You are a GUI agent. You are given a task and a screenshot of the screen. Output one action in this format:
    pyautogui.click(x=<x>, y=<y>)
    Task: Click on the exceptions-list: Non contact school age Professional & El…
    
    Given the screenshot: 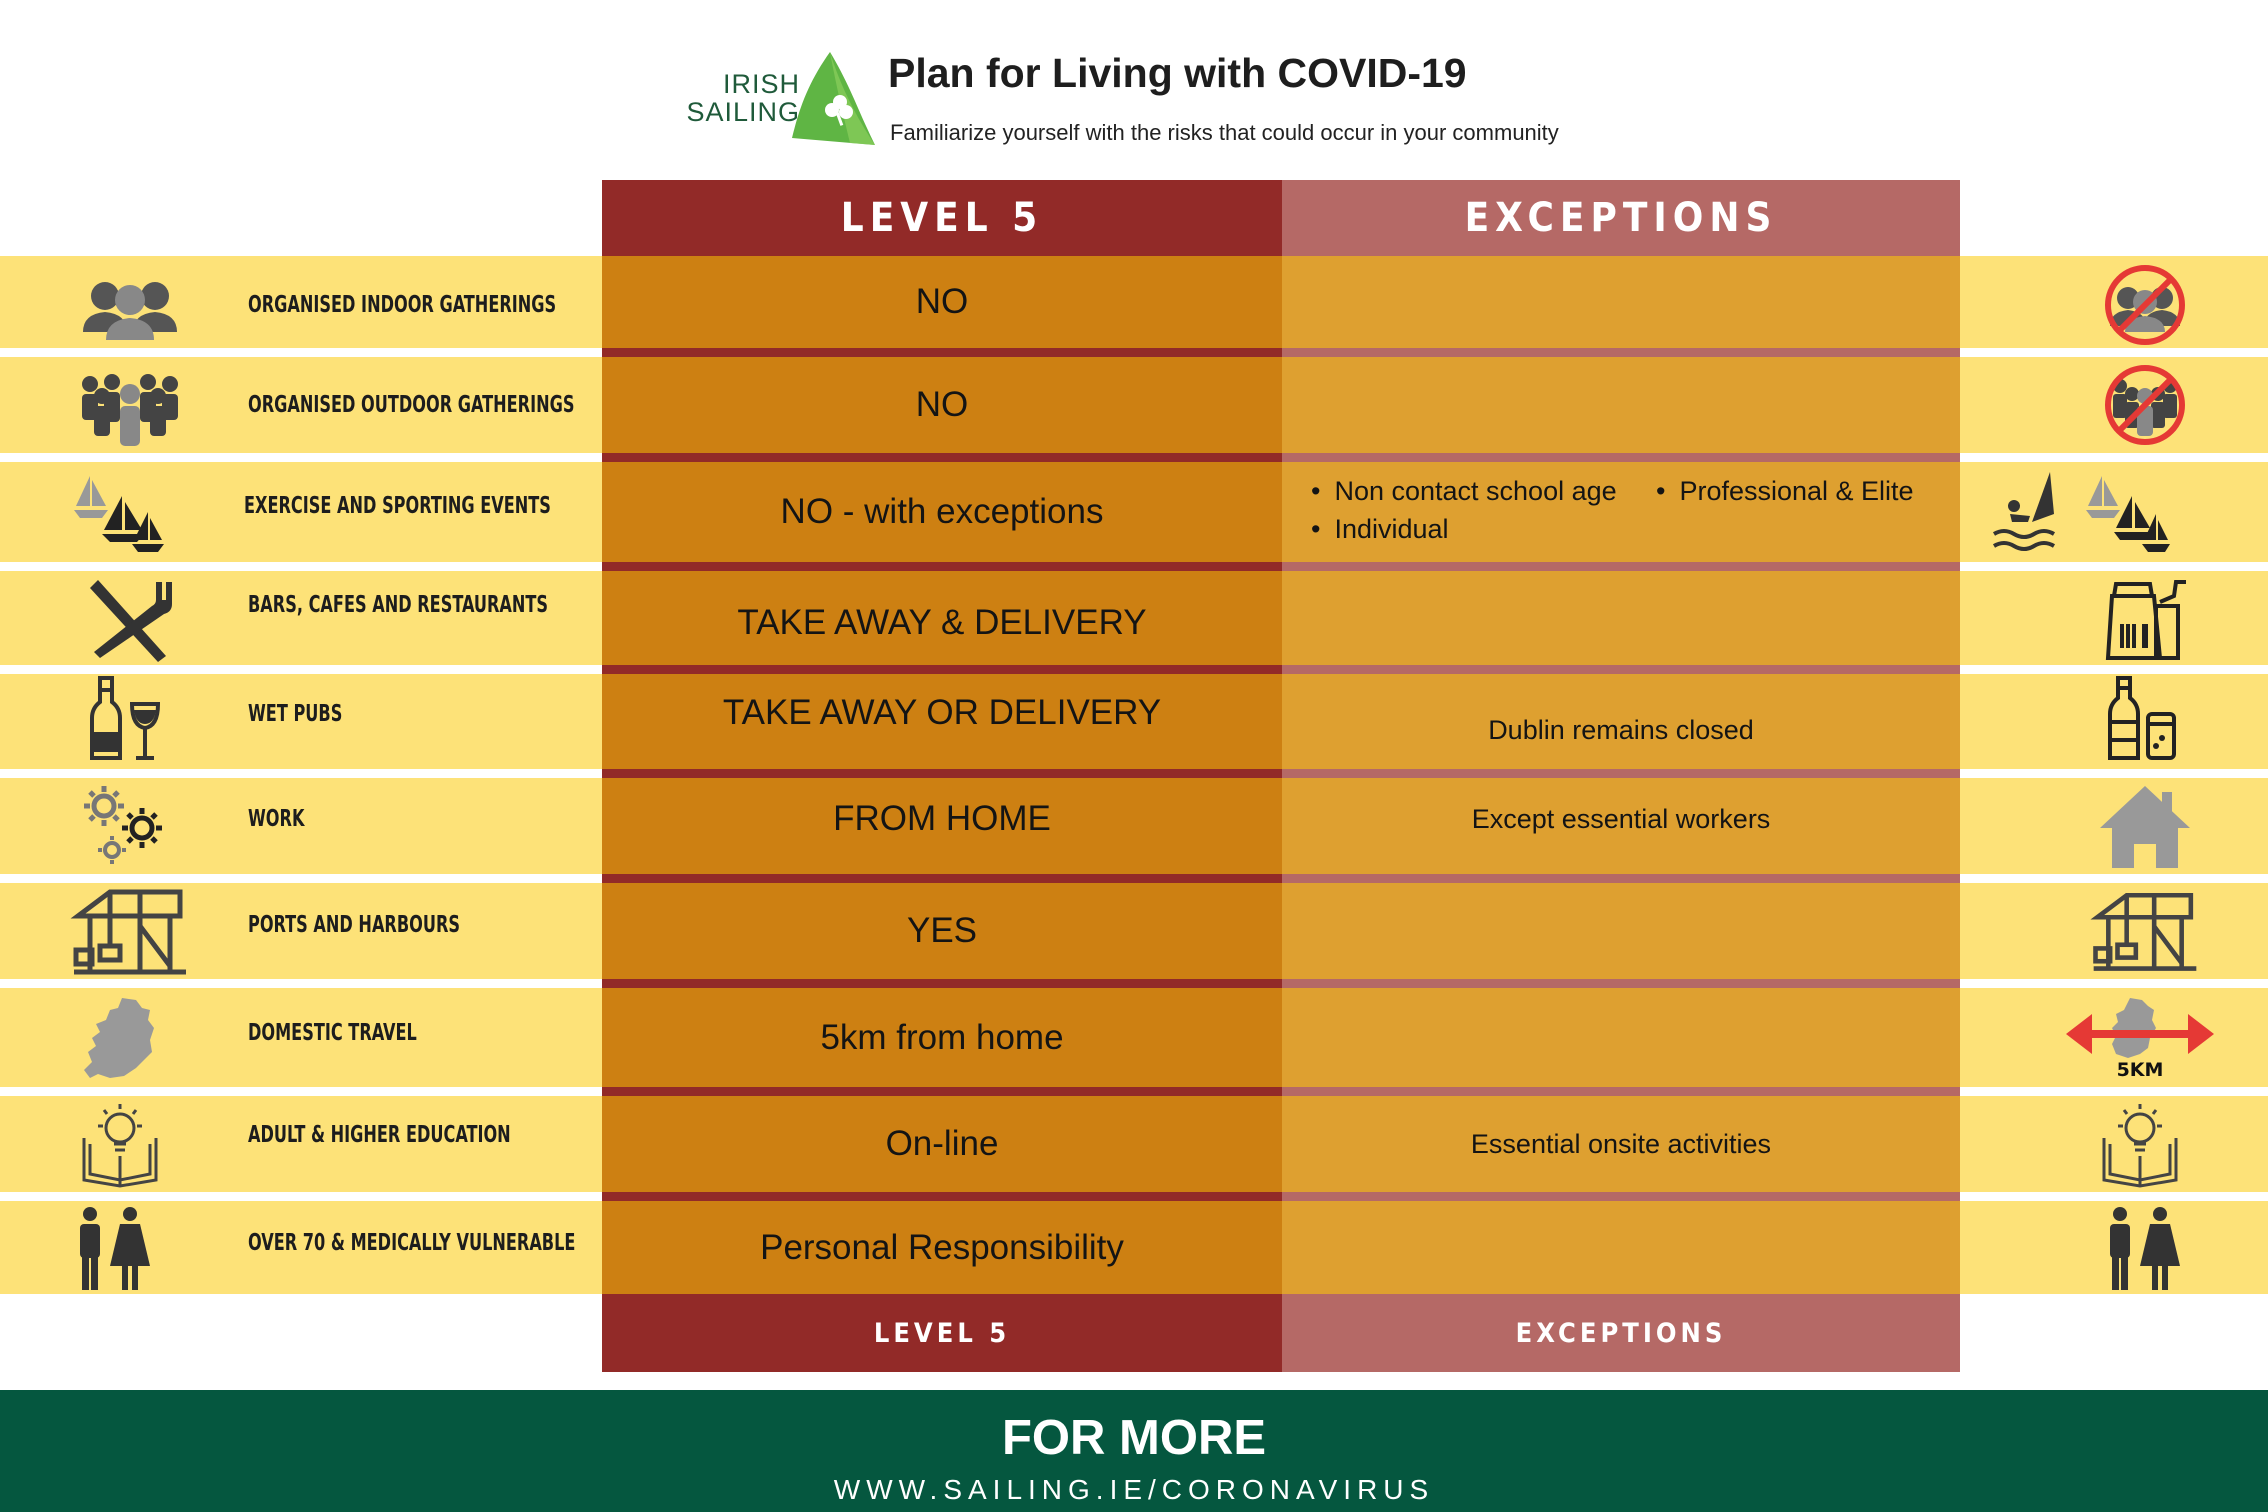 What is the action you would take?
    pyautogui.click(x=1621, y=512)
    